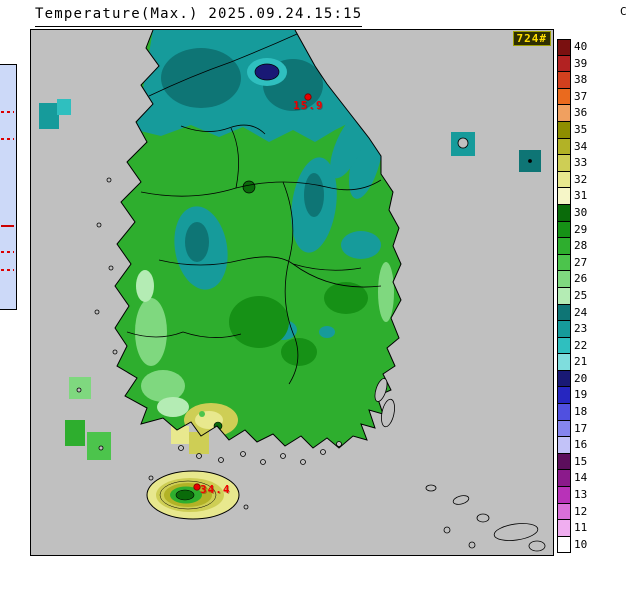  What do you see at coordinates (581, 378) in the screenshot?
I see `colorbar-tick-label: 20` at bounding box center [581, 378].